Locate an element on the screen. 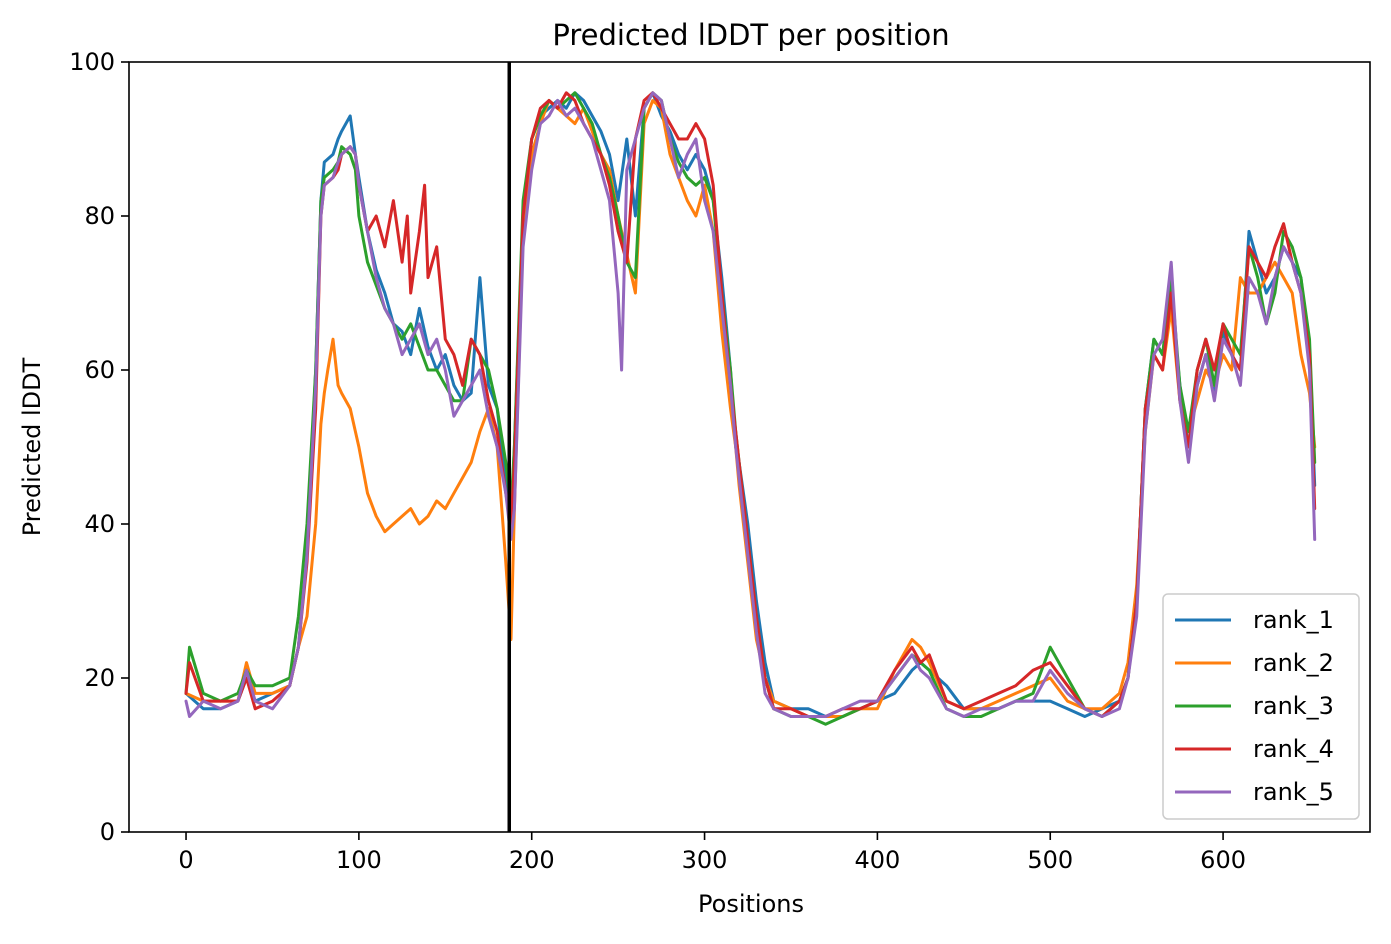 The width and height of the screenshot is (1391, 944). x-axis-ticks: 0 100 200 300 400 500 600 is located at coordinates (712, 853).